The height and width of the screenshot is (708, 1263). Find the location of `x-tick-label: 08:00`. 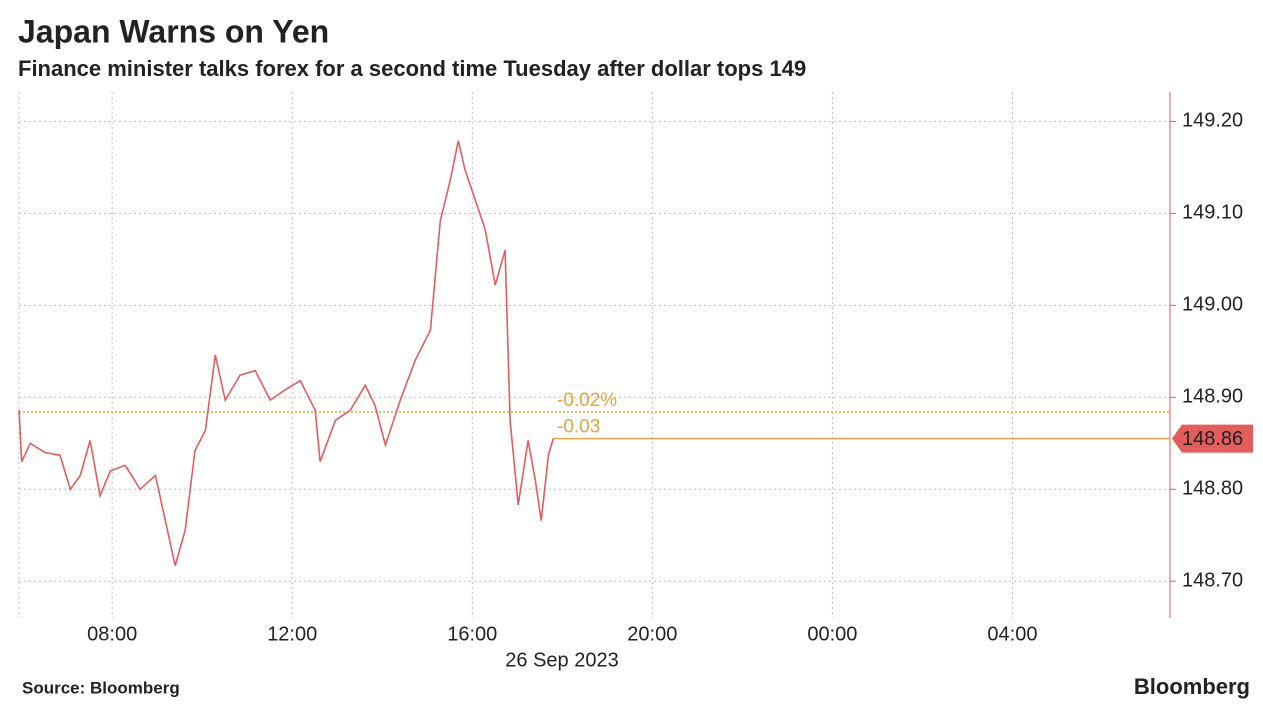

x-tick-label: 08:00 is located at coordinates (112, 634).